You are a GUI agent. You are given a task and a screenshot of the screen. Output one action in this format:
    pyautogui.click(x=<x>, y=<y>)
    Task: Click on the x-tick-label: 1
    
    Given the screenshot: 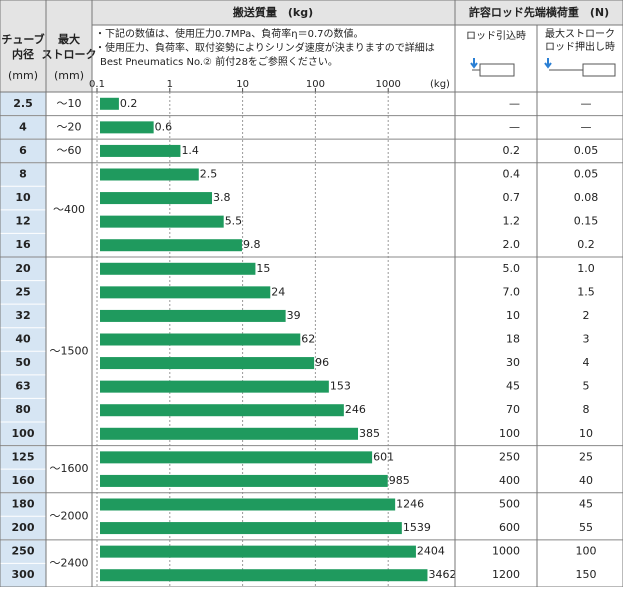 What is the action you would take?
    pyautogui.click(x=170, y=84)
    